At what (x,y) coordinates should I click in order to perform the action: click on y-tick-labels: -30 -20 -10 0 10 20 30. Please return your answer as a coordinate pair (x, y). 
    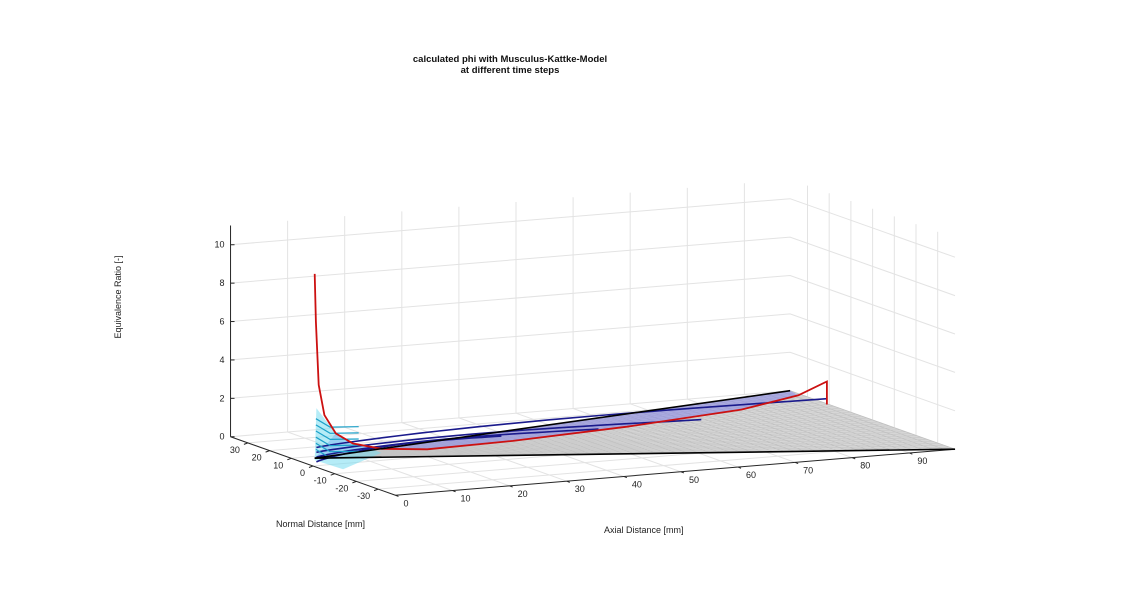
    Looking at the image, I should click on (304, 471).